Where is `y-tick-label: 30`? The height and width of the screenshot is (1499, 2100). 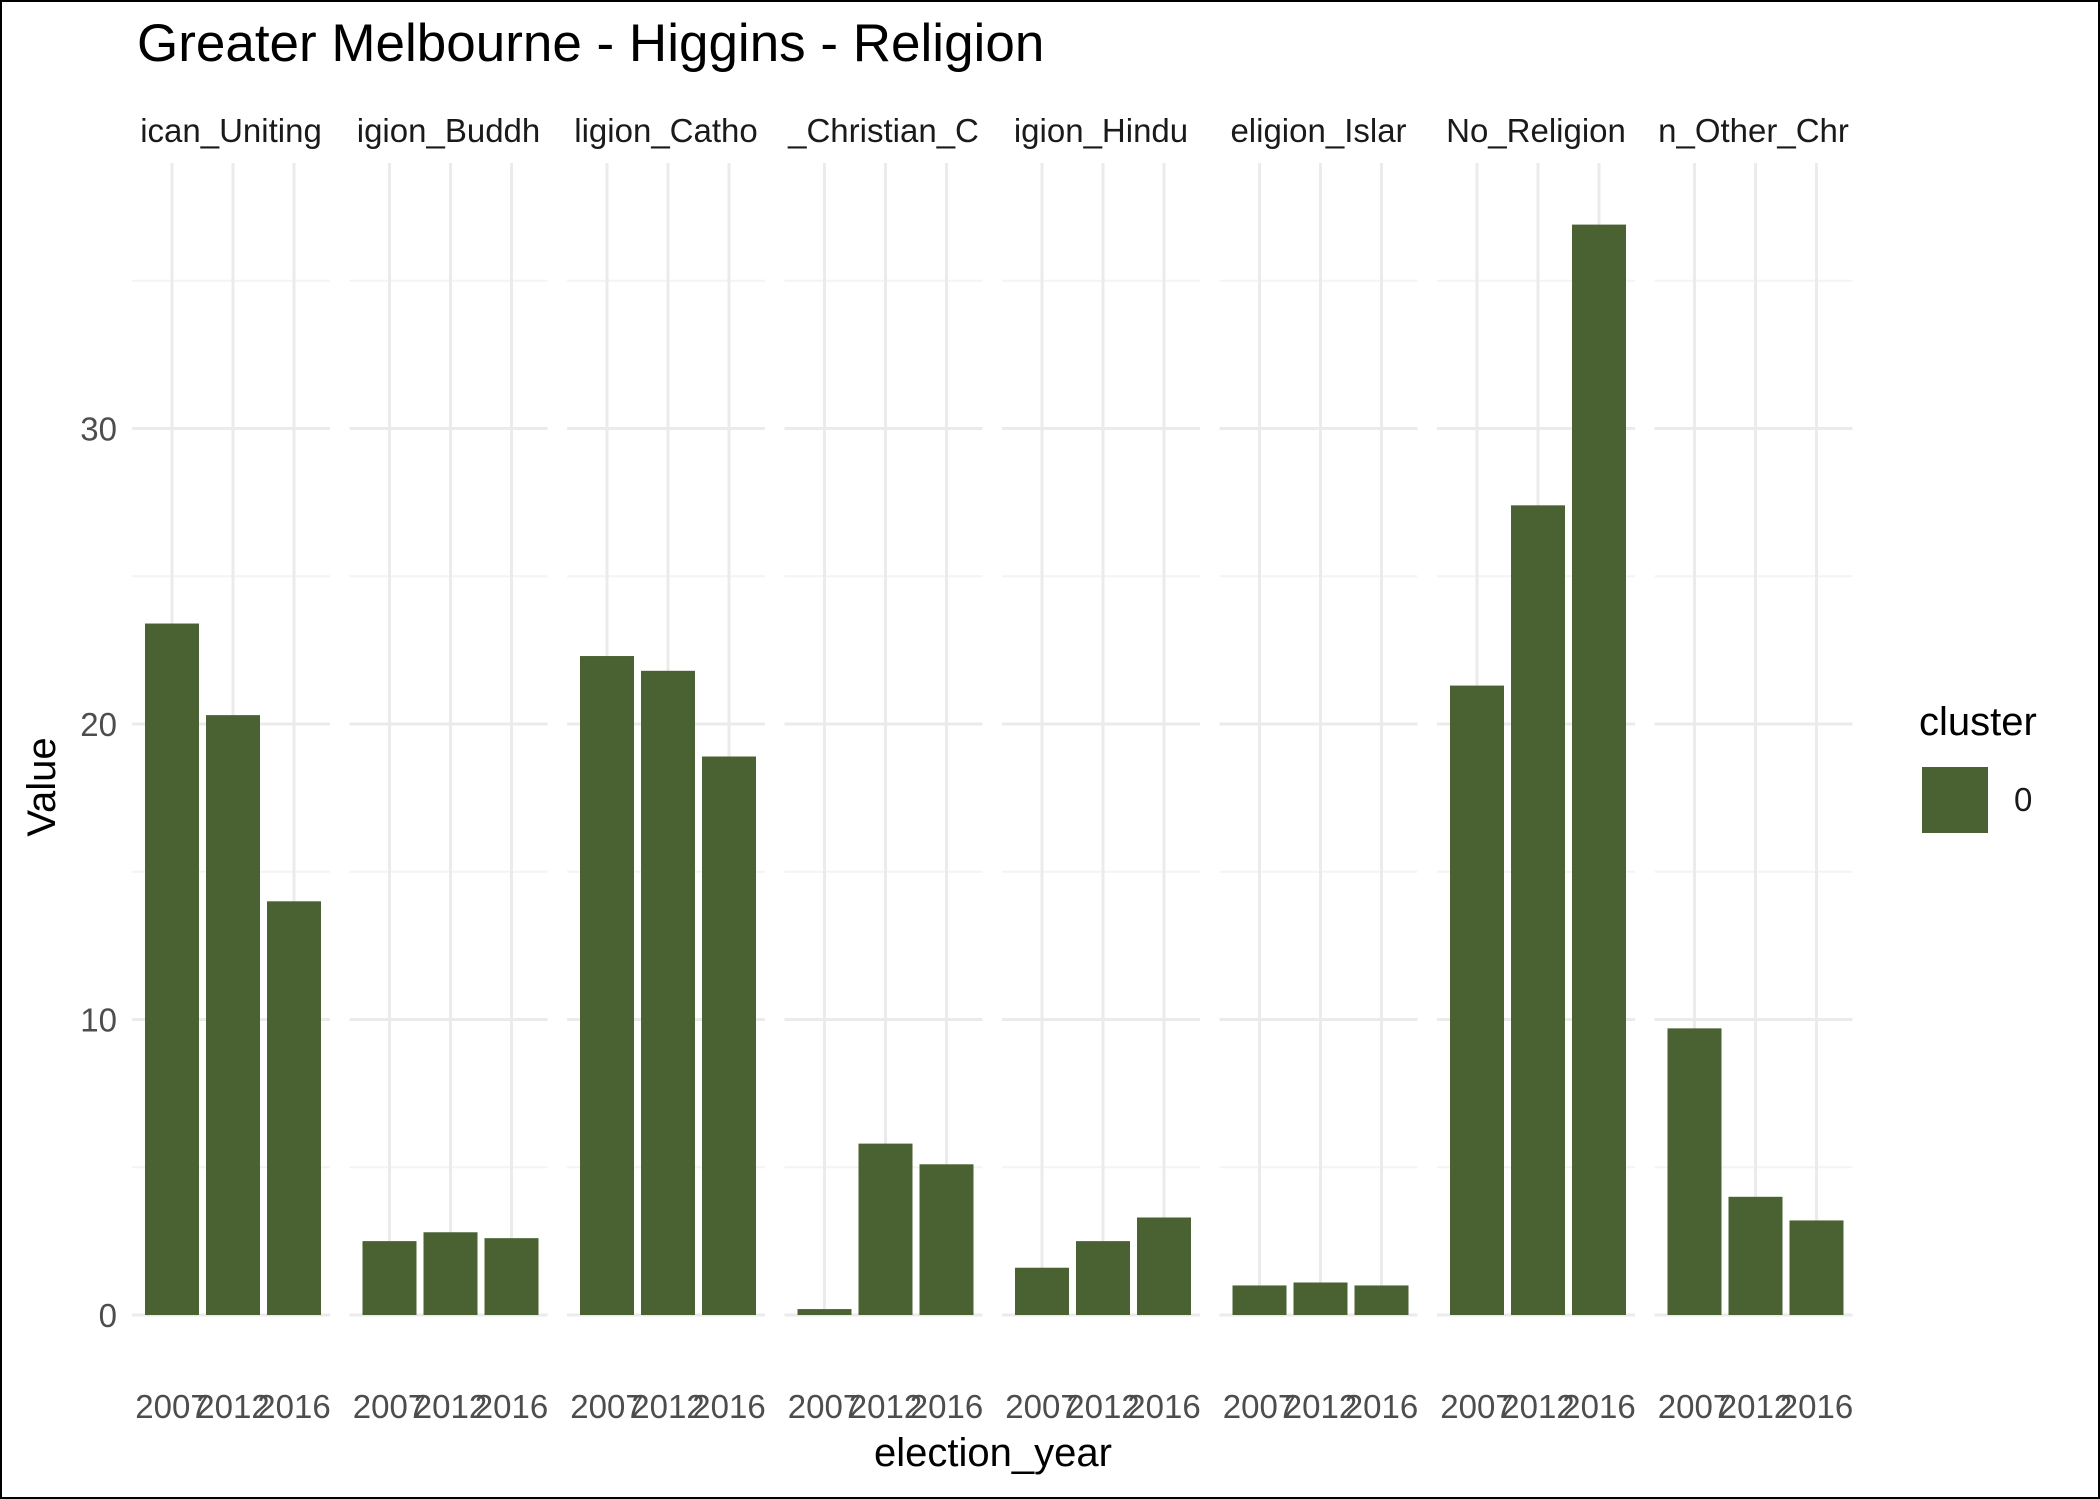 y-tick-label: 30 is located at coordinates (98, 429).